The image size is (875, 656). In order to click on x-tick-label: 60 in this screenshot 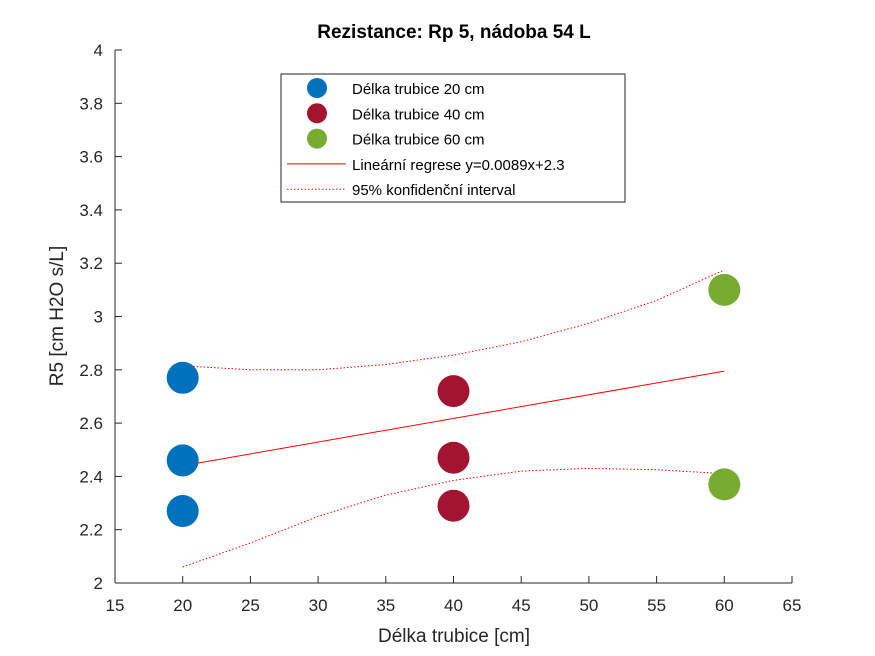, I will do `click(724, 605)`.